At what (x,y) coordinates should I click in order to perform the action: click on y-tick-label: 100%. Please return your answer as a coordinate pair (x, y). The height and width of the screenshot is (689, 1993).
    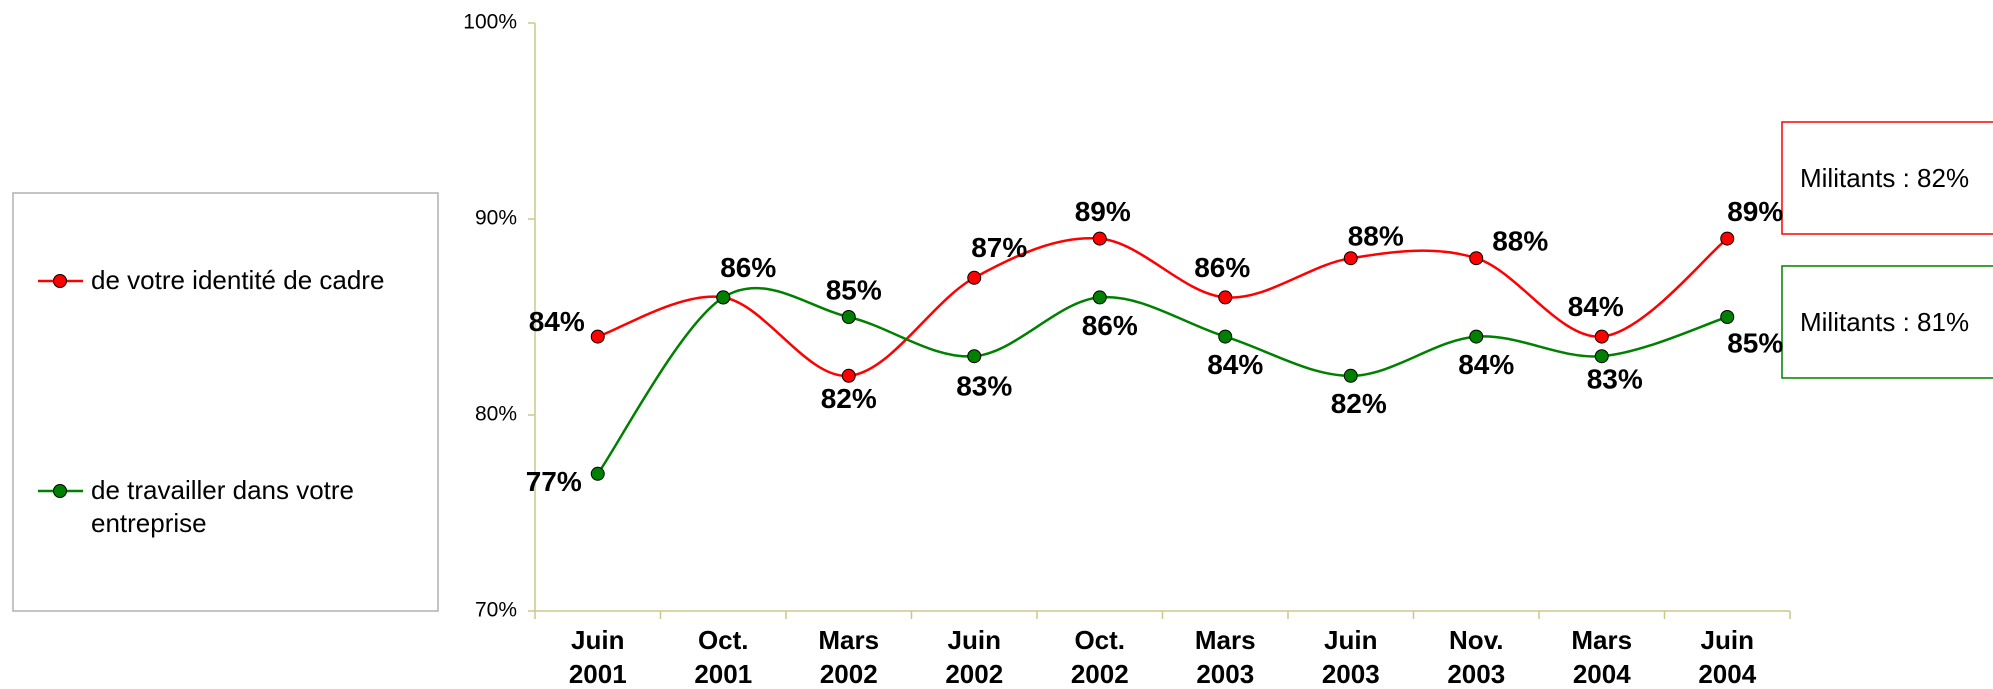
    Looking at the image, I should click on (490, 22).